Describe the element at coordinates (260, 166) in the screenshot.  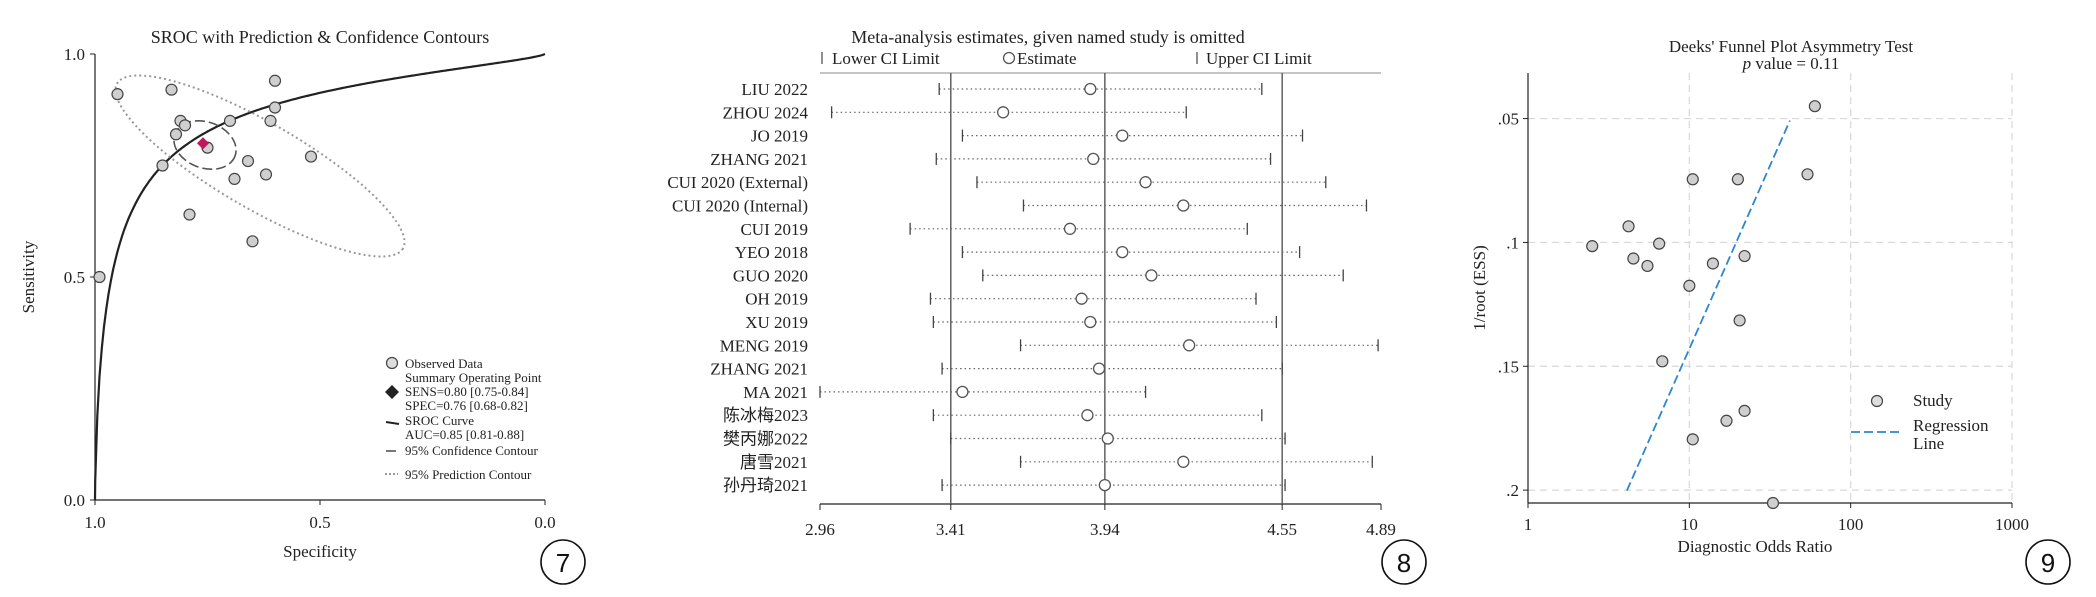
I see `prediction-contour` at that location.